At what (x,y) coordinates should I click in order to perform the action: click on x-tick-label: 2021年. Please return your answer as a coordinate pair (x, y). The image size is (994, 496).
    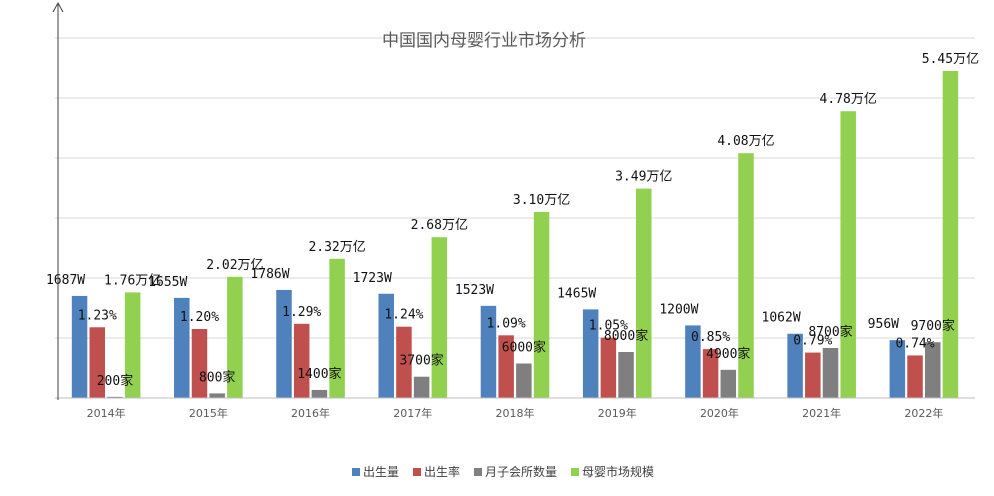
    Looking at the image, I should click on (821, 413).